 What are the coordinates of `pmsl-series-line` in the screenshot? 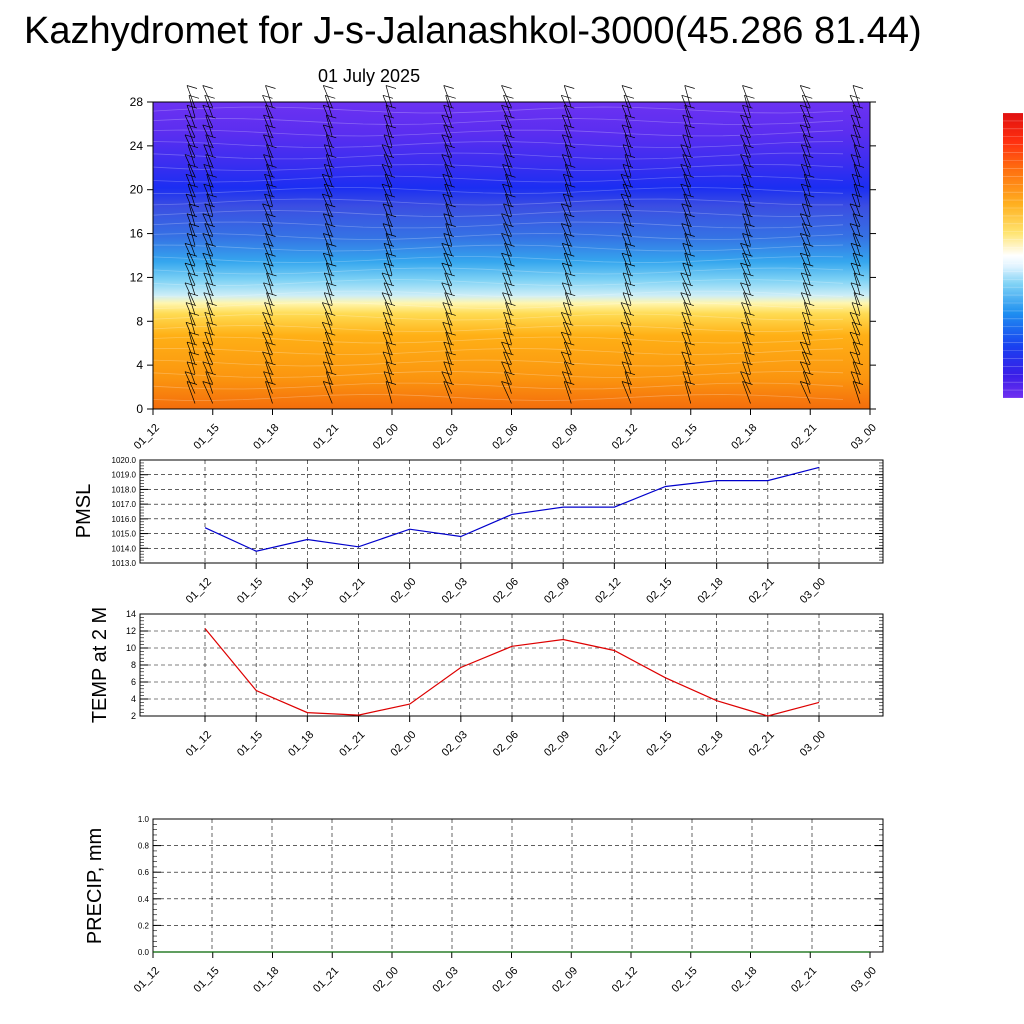 It's located at (512, 509).